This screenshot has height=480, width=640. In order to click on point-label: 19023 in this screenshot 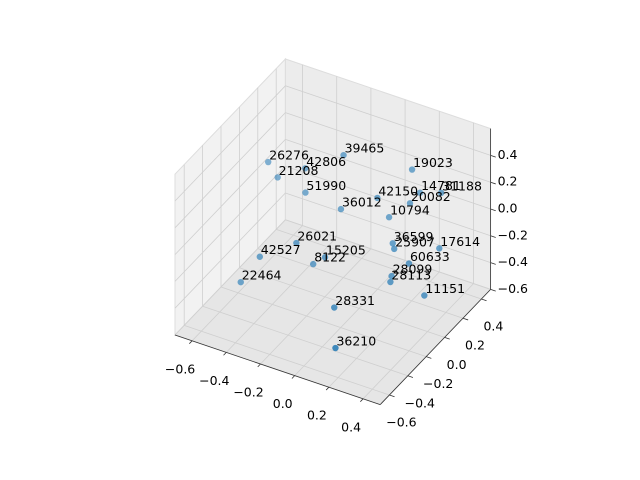, I will do `click(433, 162)`.